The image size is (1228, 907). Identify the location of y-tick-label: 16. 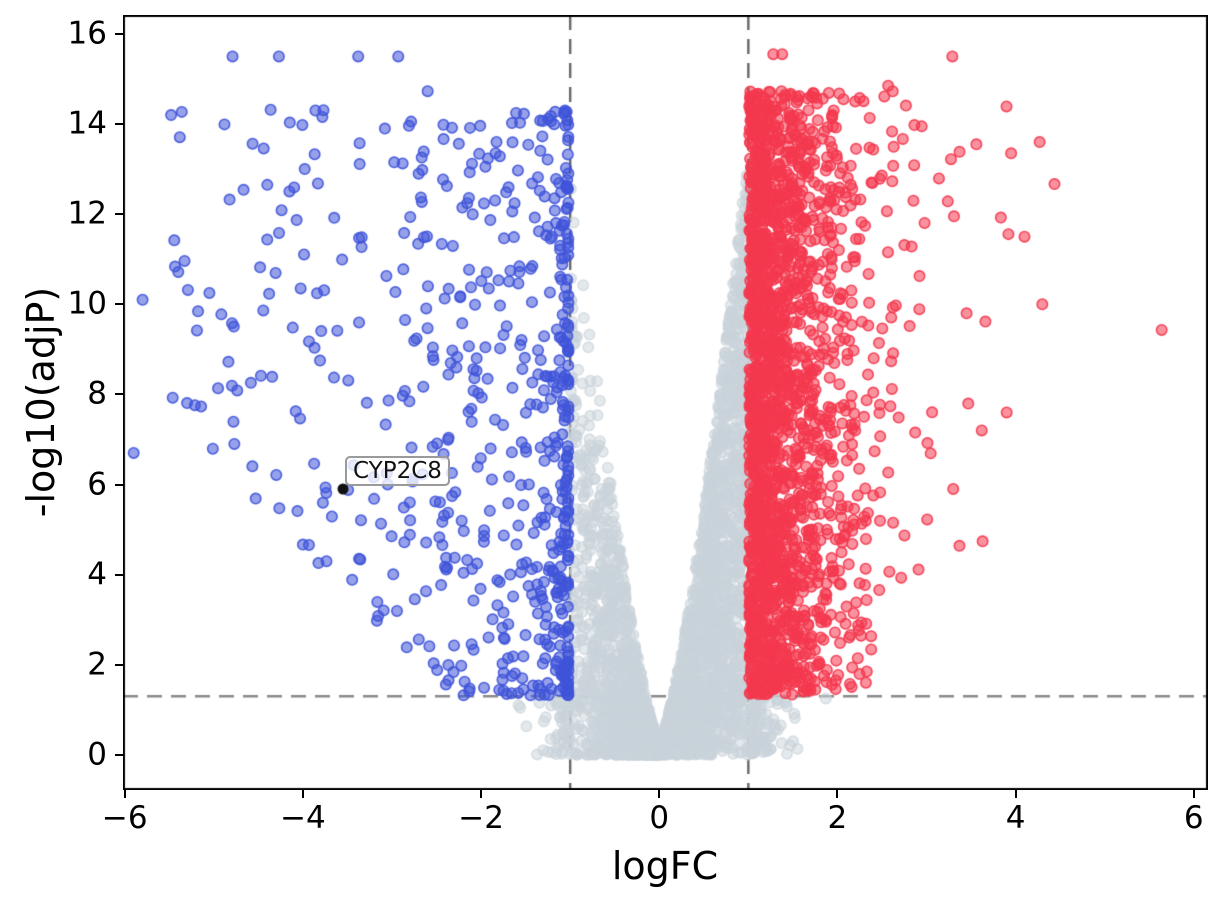
(87, 33).